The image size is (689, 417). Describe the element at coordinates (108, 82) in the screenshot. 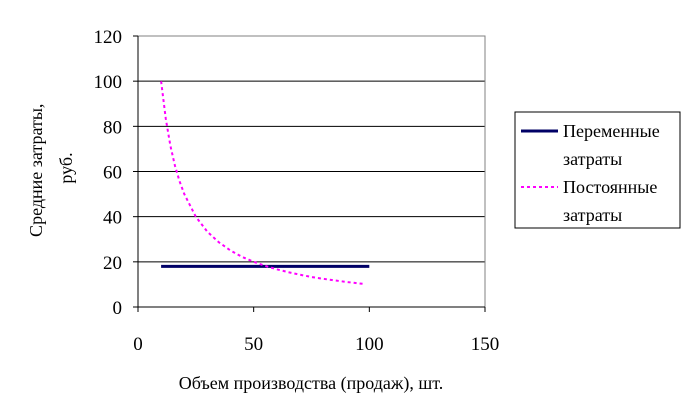

I see `y-tick-label: 100` at that location.